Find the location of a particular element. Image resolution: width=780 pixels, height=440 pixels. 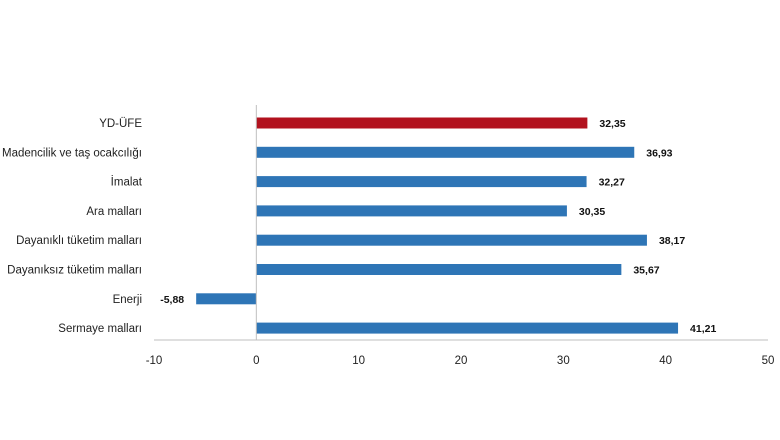

category-label: Dayanıksız tüketim malları is located at coordinates (74, 271).